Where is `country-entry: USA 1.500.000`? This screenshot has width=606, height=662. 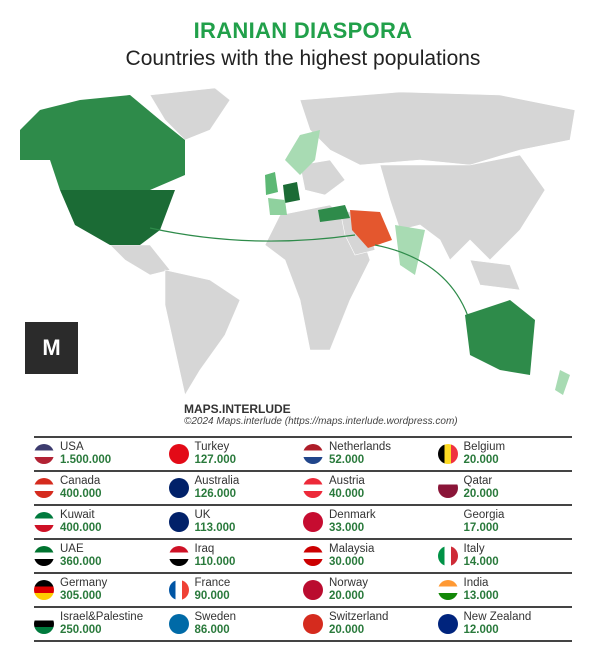 country-entry: USA 1.500.000 is located at coordinates (101, 454).